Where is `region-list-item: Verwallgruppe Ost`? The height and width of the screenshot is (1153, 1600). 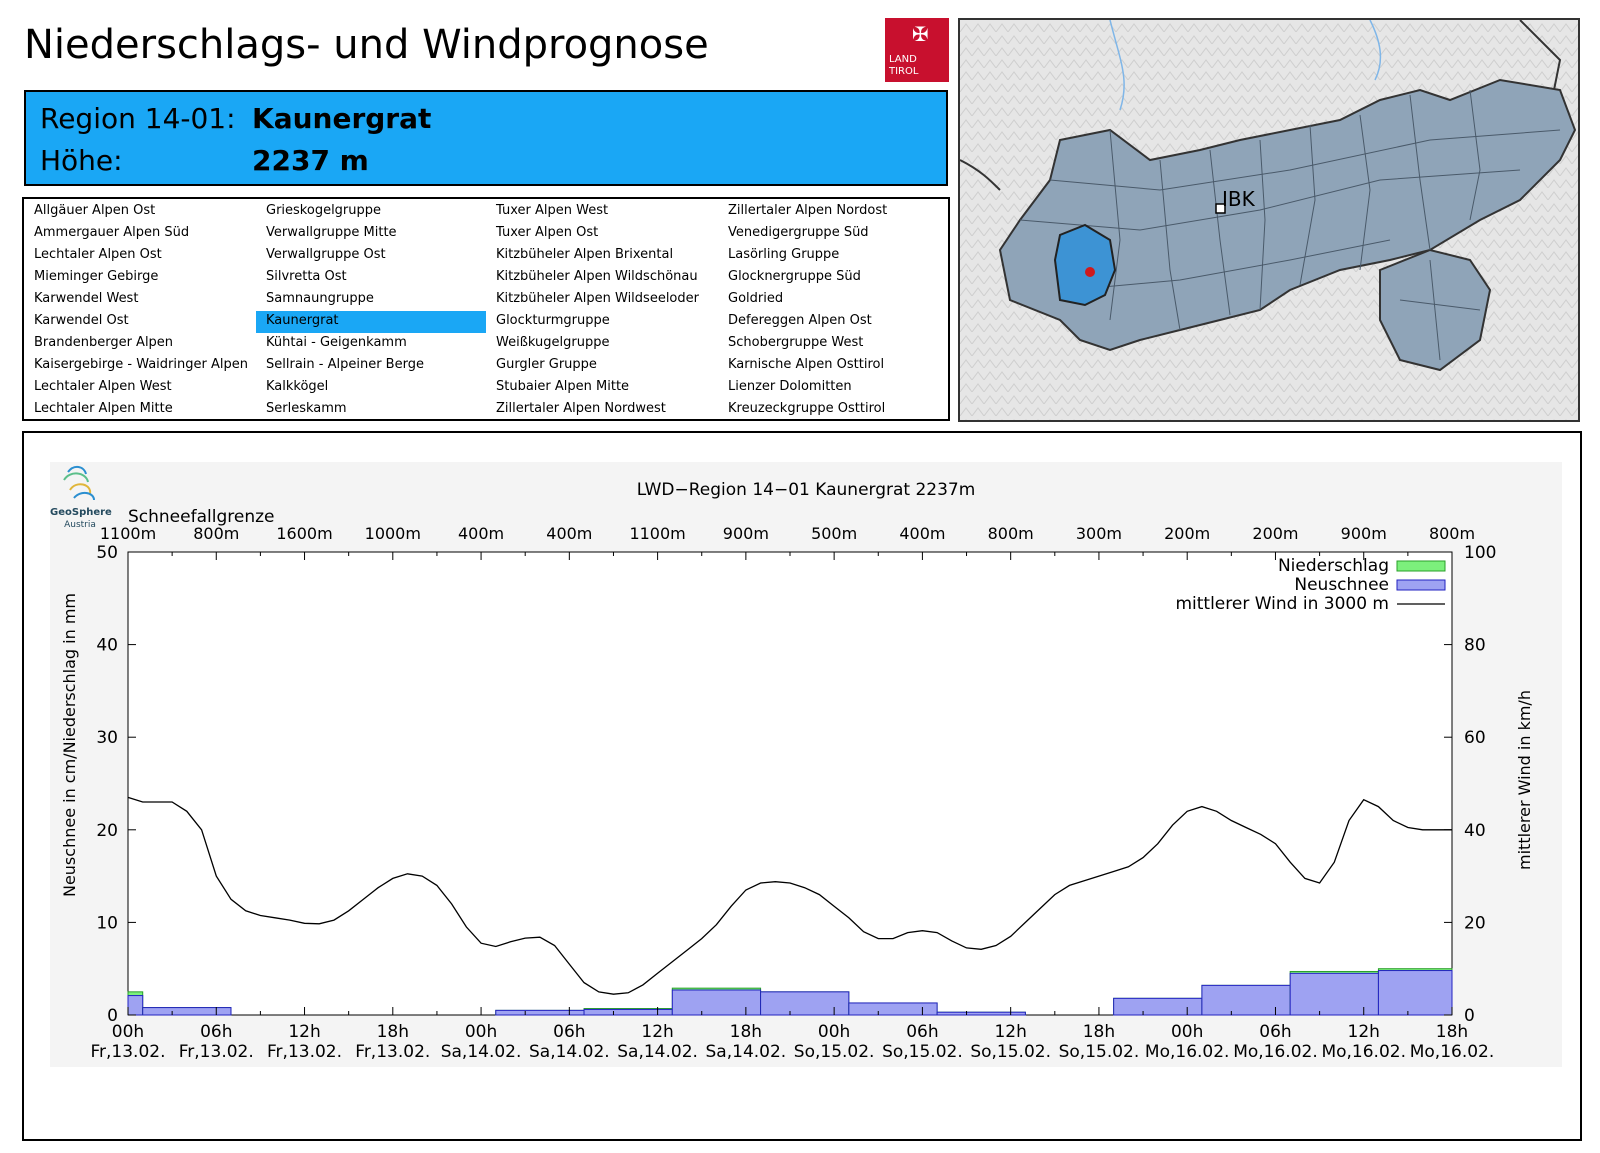
region-list-item: Verwallgruppe Ost is located at coordinates (326, 254).